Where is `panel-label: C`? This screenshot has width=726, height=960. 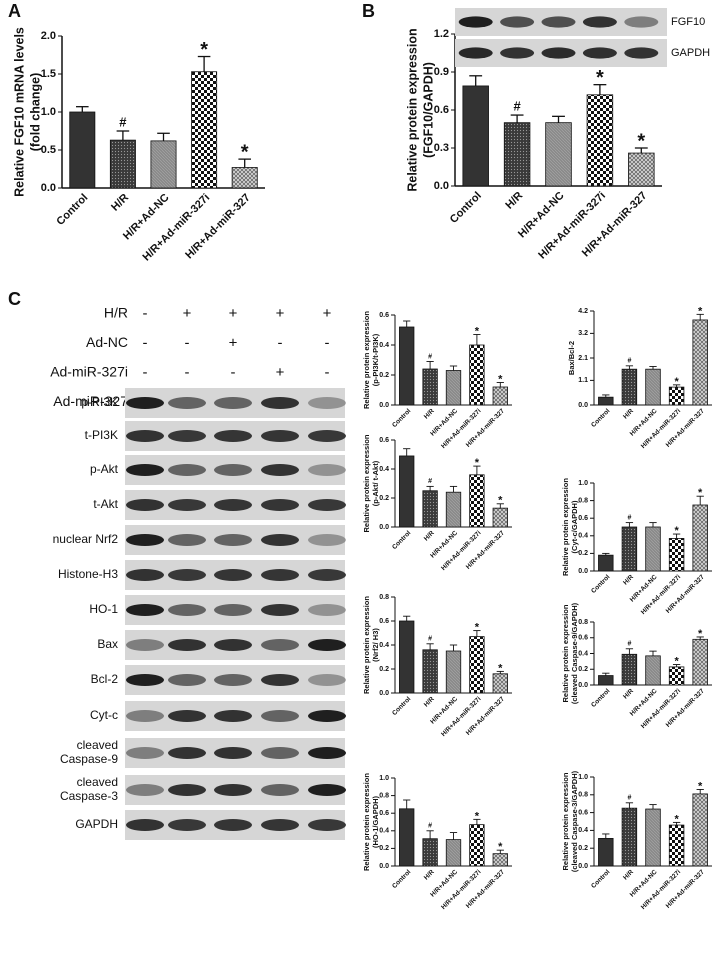 panel-label: C is located at coordinates (14, 299).